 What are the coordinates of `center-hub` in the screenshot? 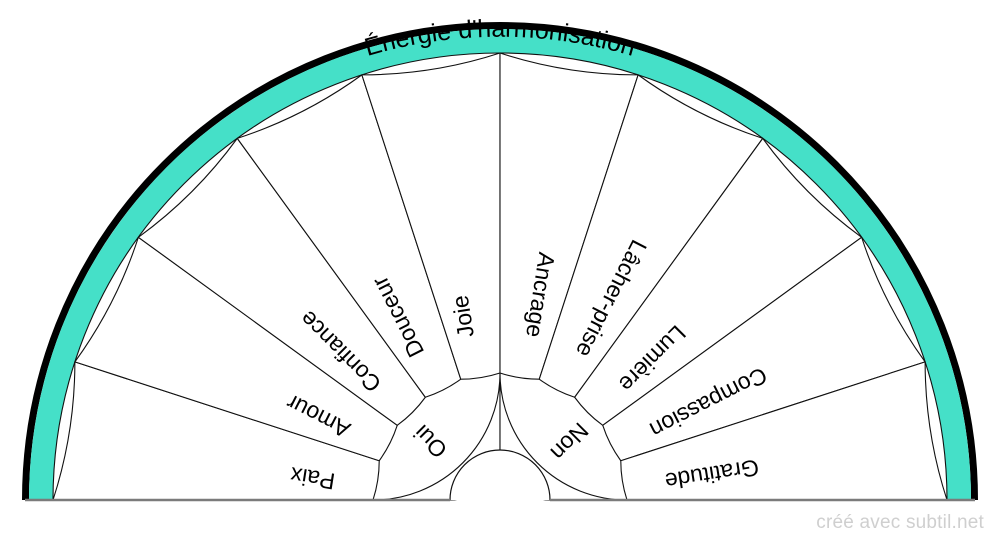 It's located at (500, 475).